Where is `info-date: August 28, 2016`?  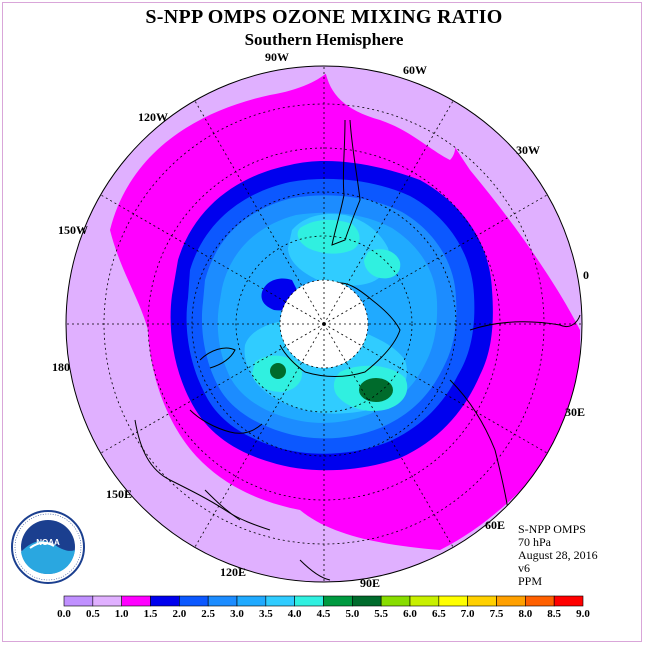 info-date: August 28, 2016 is located at coordinates (558, 555).